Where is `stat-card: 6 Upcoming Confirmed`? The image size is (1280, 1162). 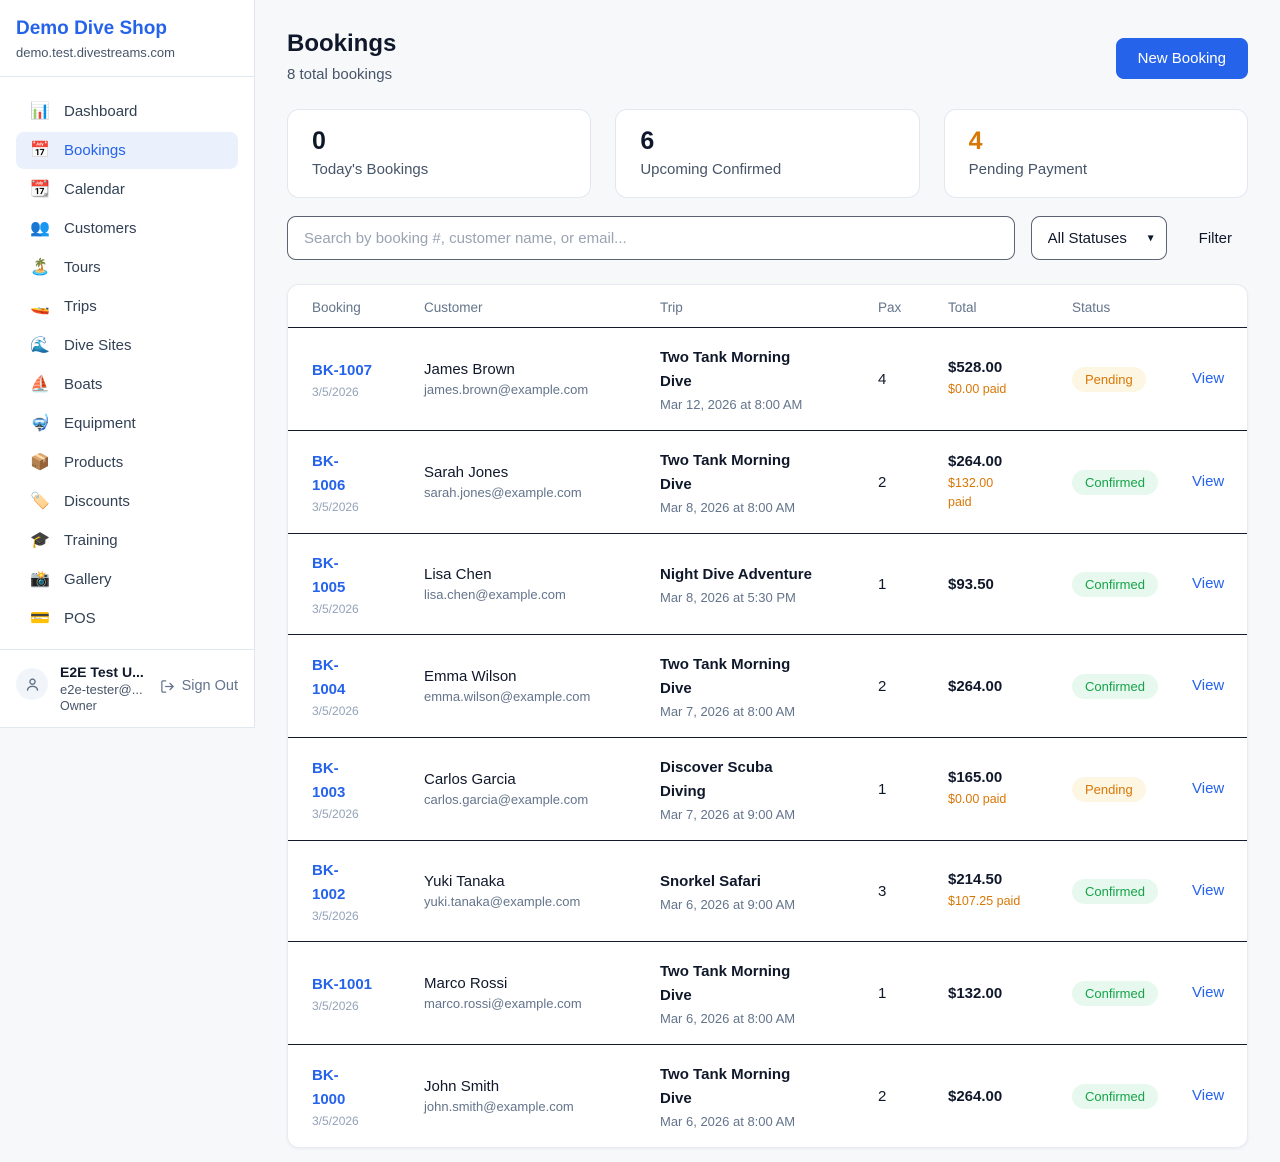 stat-card: 6 Upcoming Confirmed is located at coordinates (767, 153).